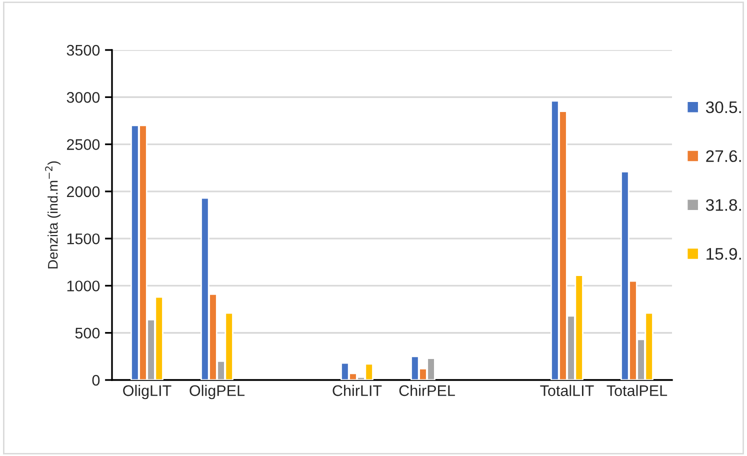 The height and width of the screenshot is (456, 747). What do you see at coordinates (96, 380) in the screenshot?
I see `y-tick-label: 0` at bounding box center [96, 380].